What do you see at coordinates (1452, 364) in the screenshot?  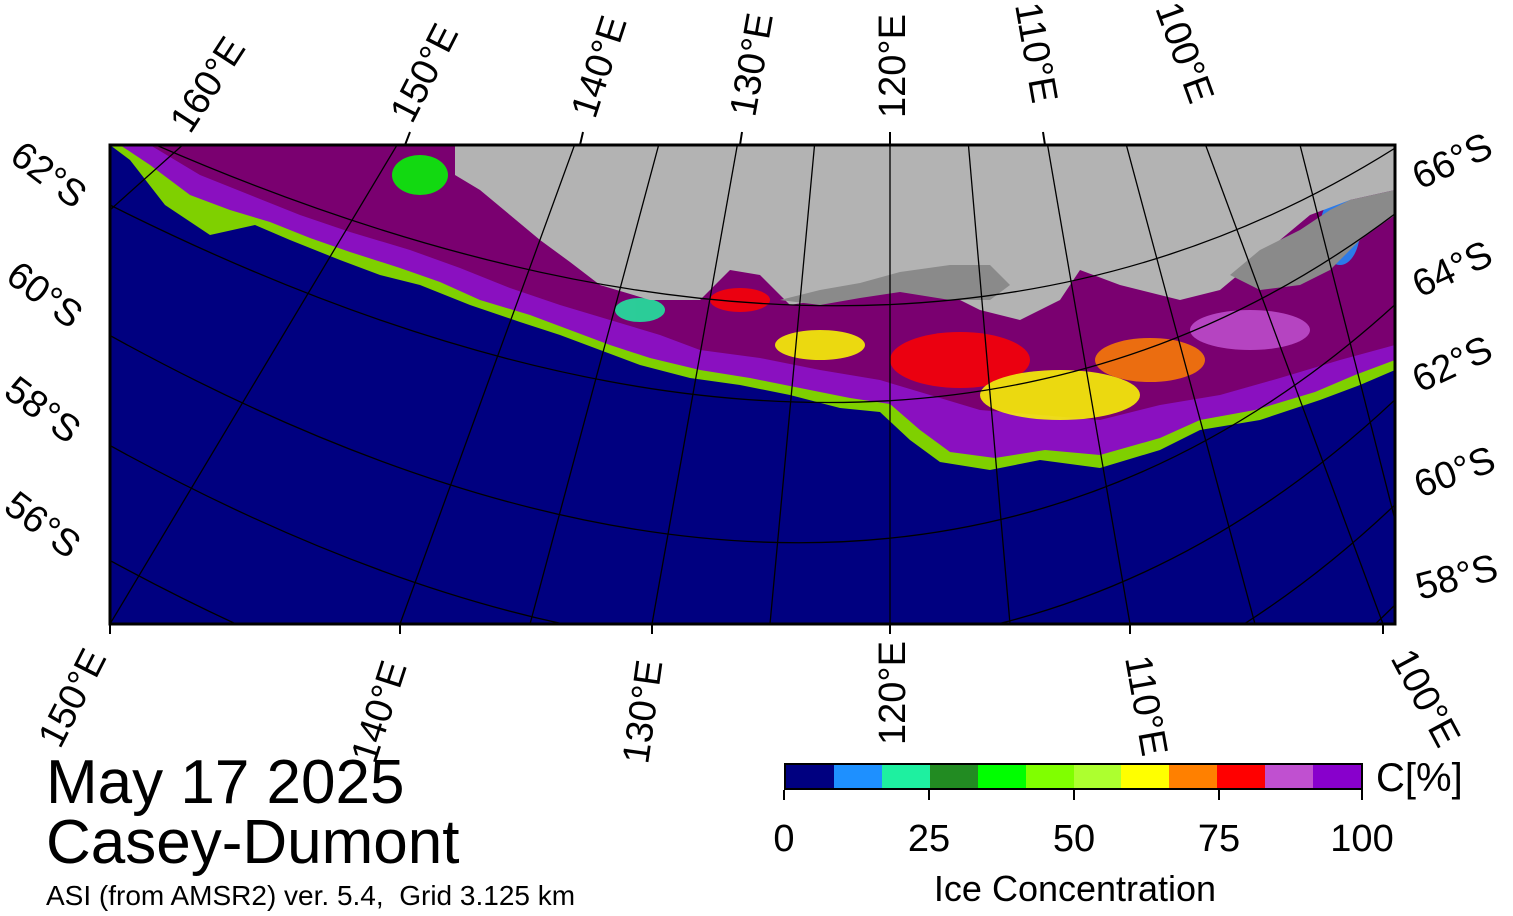 I see `right-lat-label: 62°S` at bounding box center [1452, 364].